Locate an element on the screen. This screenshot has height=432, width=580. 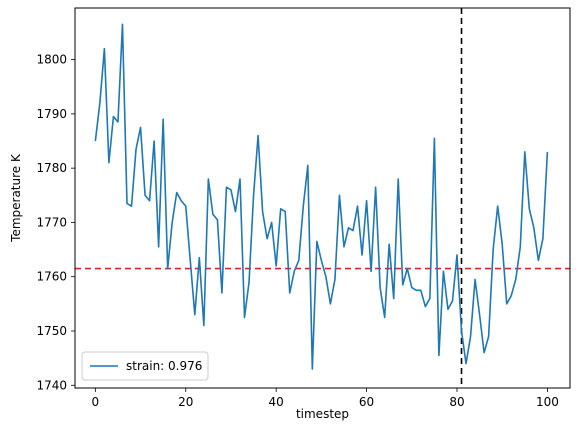
legend-label: strain: 0.976 is located at coordinates (164, 366).